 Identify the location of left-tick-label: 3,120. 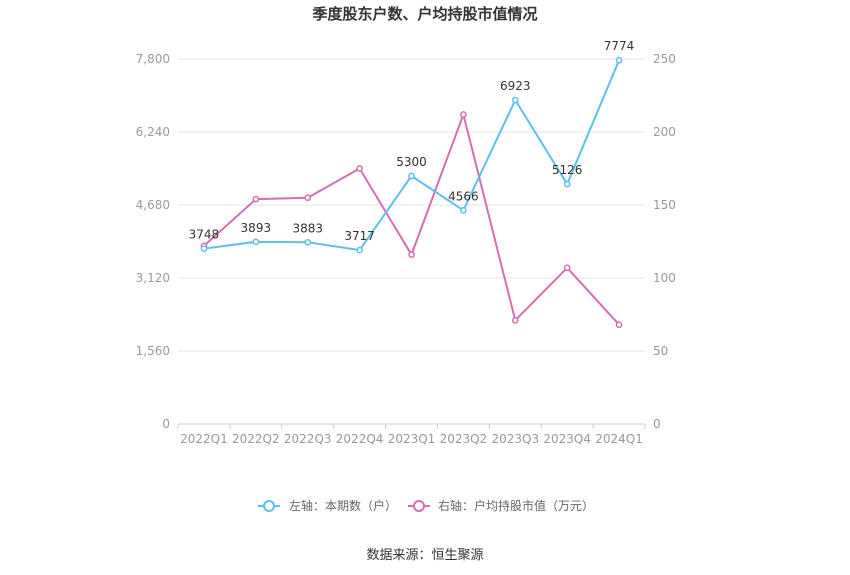
(153, 278).